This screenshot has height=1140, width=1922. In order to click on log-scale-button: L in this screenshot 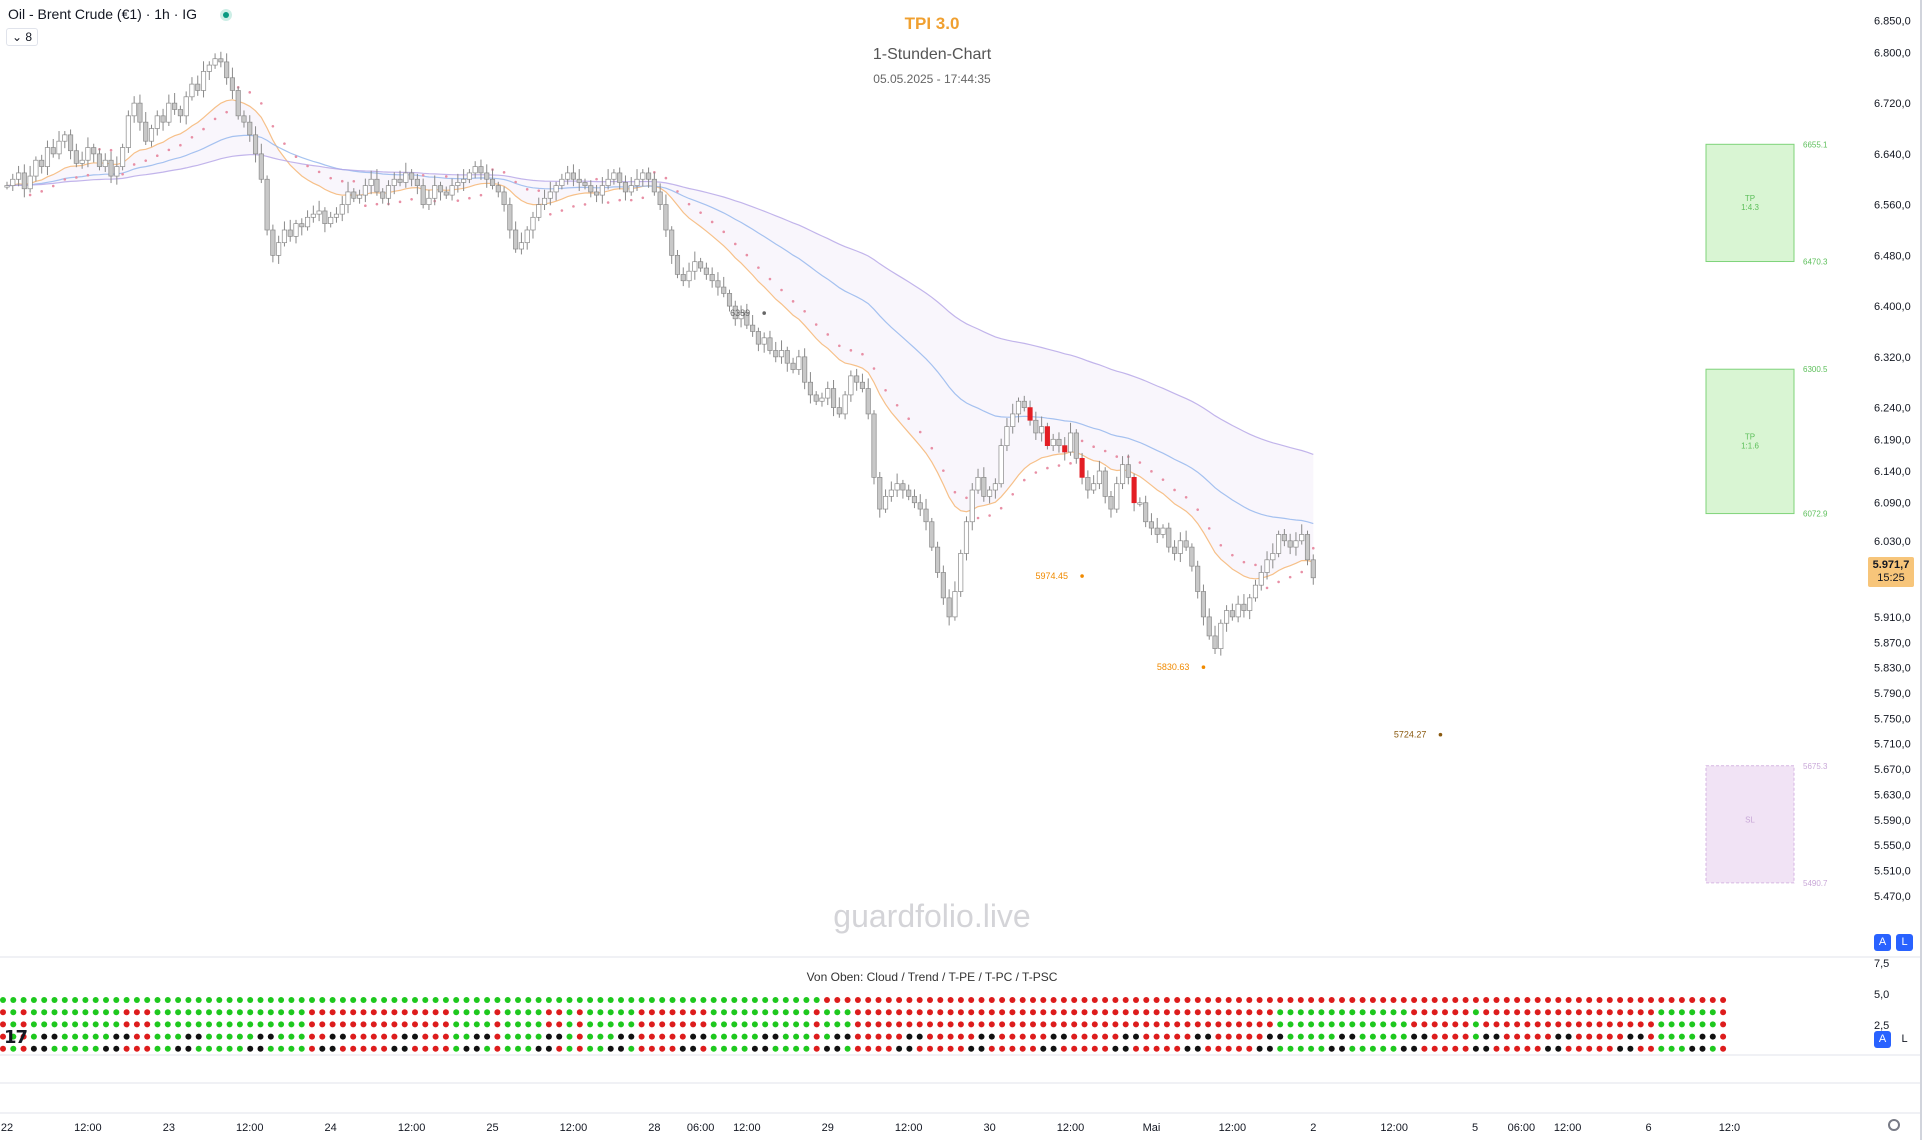, I will do `click(1904, 942)`.